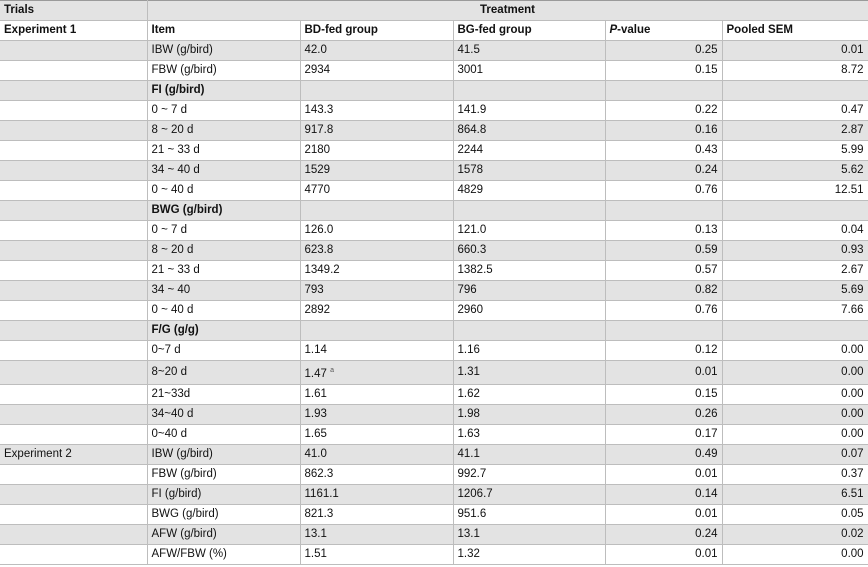  Describe the element at coordinates (169, 230) in the screenshot. I see `cell-item-text: 0 ~ 7 d` at that location.